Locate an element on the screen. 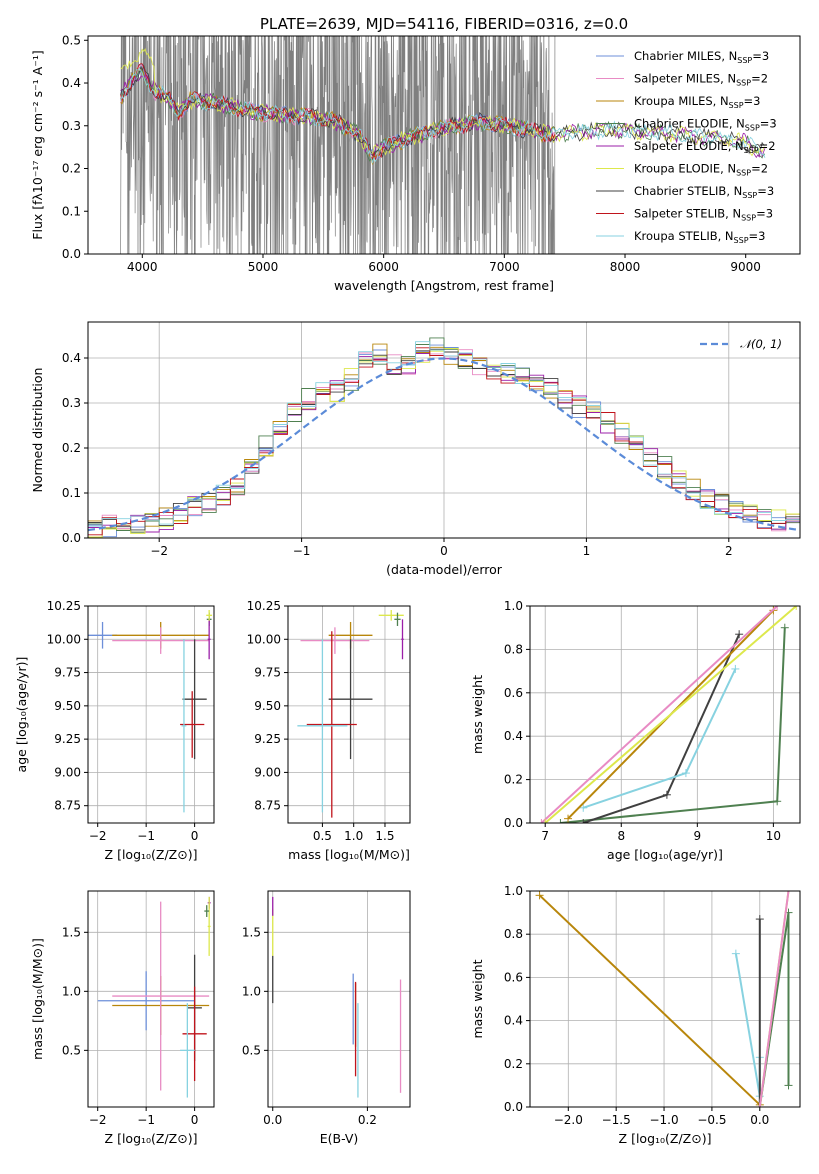 This screenshot has height=1174, width=819. x-tick-label: 7 is located at coordinates (545, 836).